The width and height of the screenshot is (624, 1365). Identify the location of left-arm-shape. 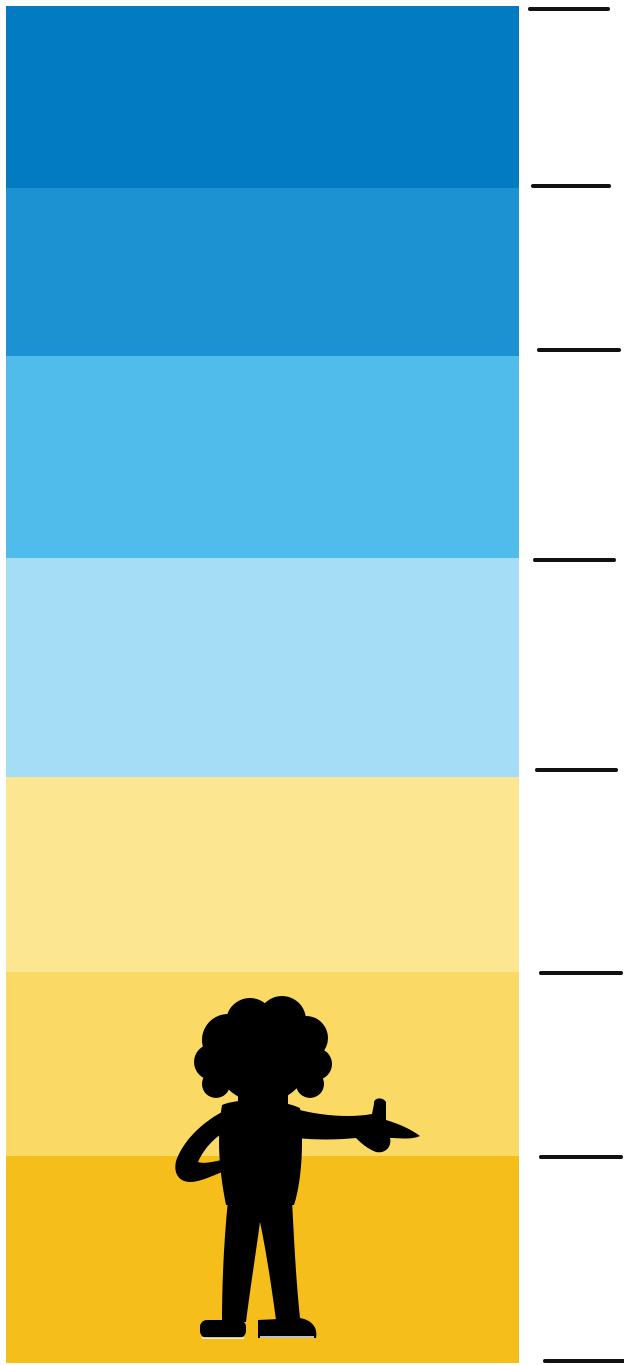
(201, 1146).